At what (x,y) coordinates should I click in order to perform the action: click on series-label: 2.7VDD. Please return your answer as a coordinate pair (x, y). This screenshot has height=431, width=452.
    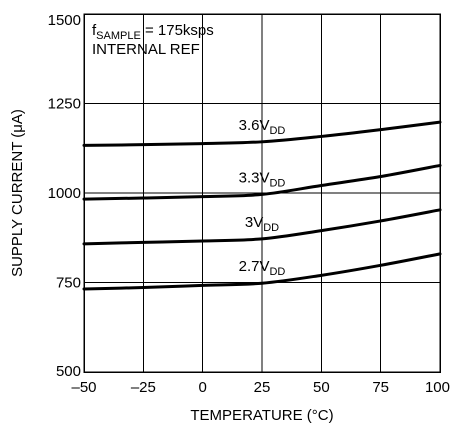
    Looking at the image, I should click on (262, 268).